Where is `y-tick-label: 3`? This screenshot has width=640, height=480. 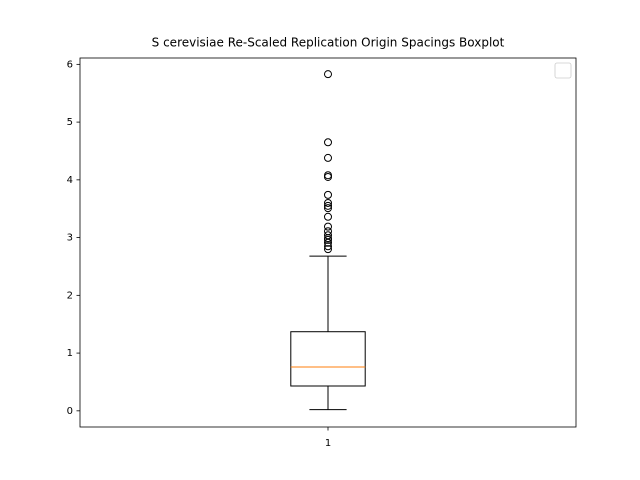 y-tick-label: 3 is located at coordinates (70, 238).